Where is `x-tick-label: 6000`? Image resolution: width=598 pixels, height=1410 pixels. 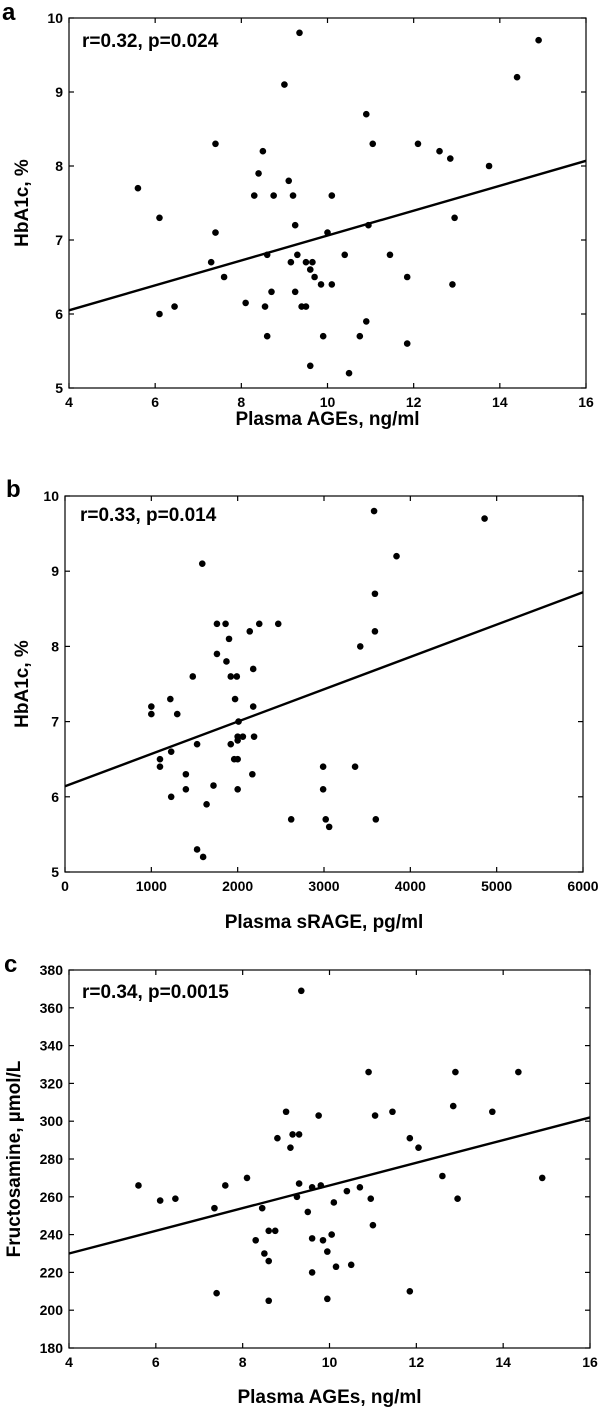 x-tick-label: 6000 is located at coordinates (582, 886).